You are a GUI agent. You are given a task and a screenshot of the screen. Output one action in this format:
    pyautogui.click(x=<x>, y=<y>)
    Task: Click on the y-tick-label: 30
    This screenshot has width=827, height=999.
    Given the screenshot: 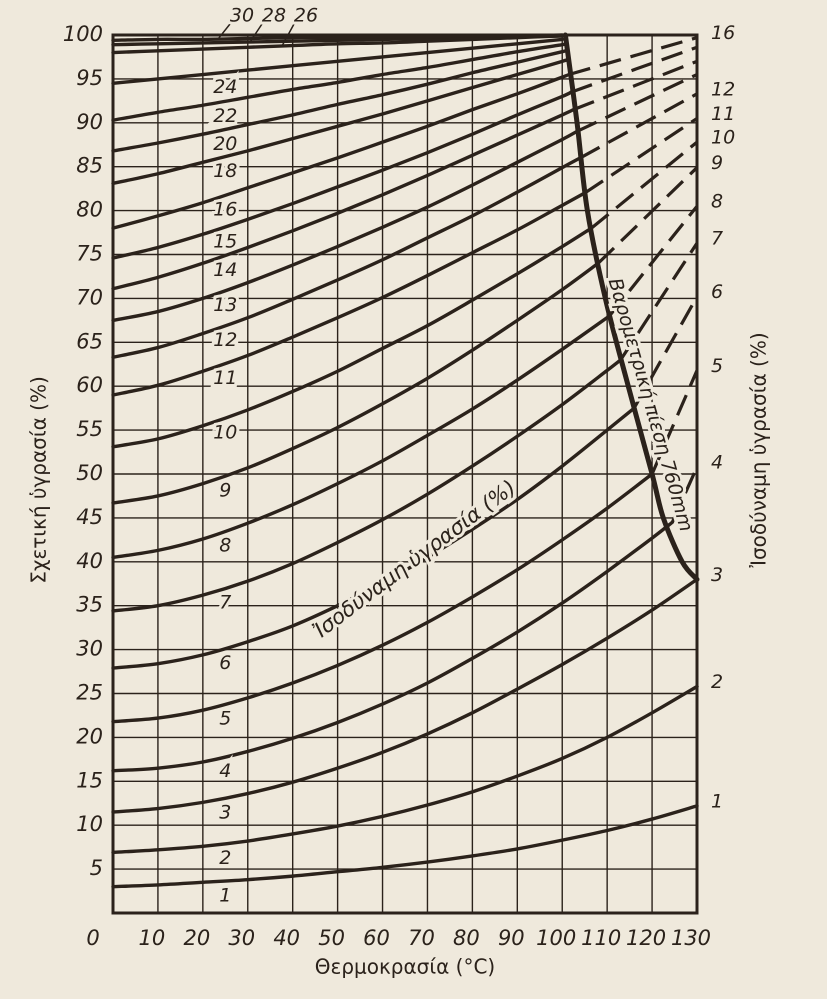 What is the action you would take?
    pyautogui.click(x=89, y=649)
    